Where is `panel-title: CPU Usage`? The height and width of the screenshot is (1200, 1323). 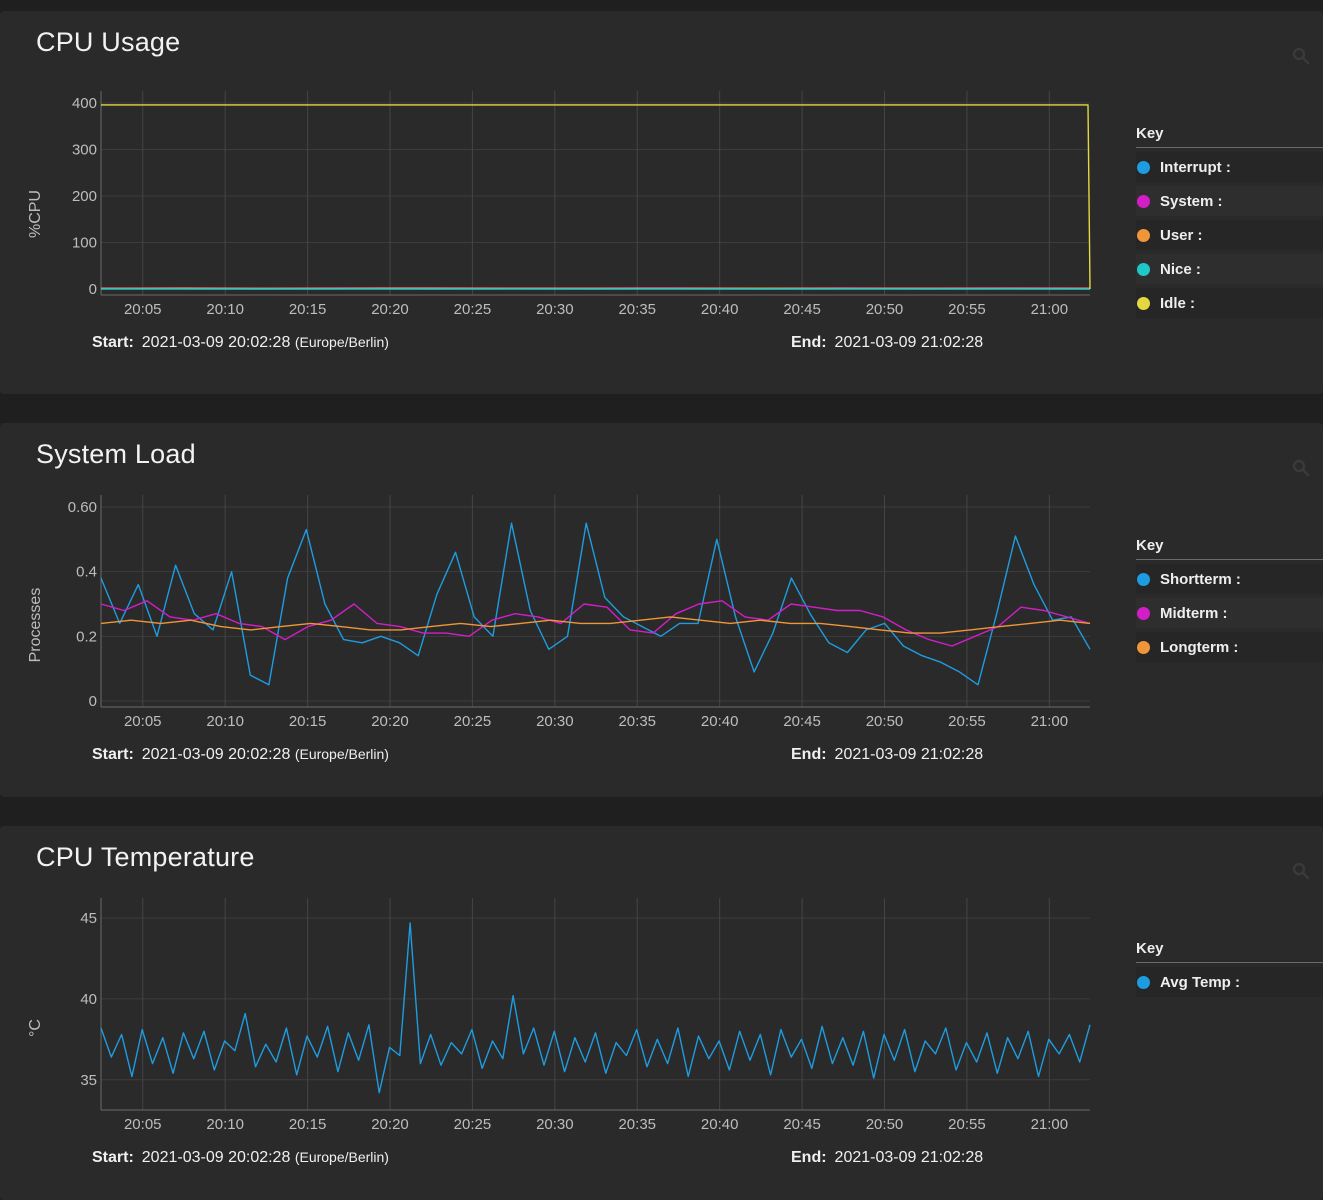 panel-title: CPU Usage is located at coordinates (108, 42).